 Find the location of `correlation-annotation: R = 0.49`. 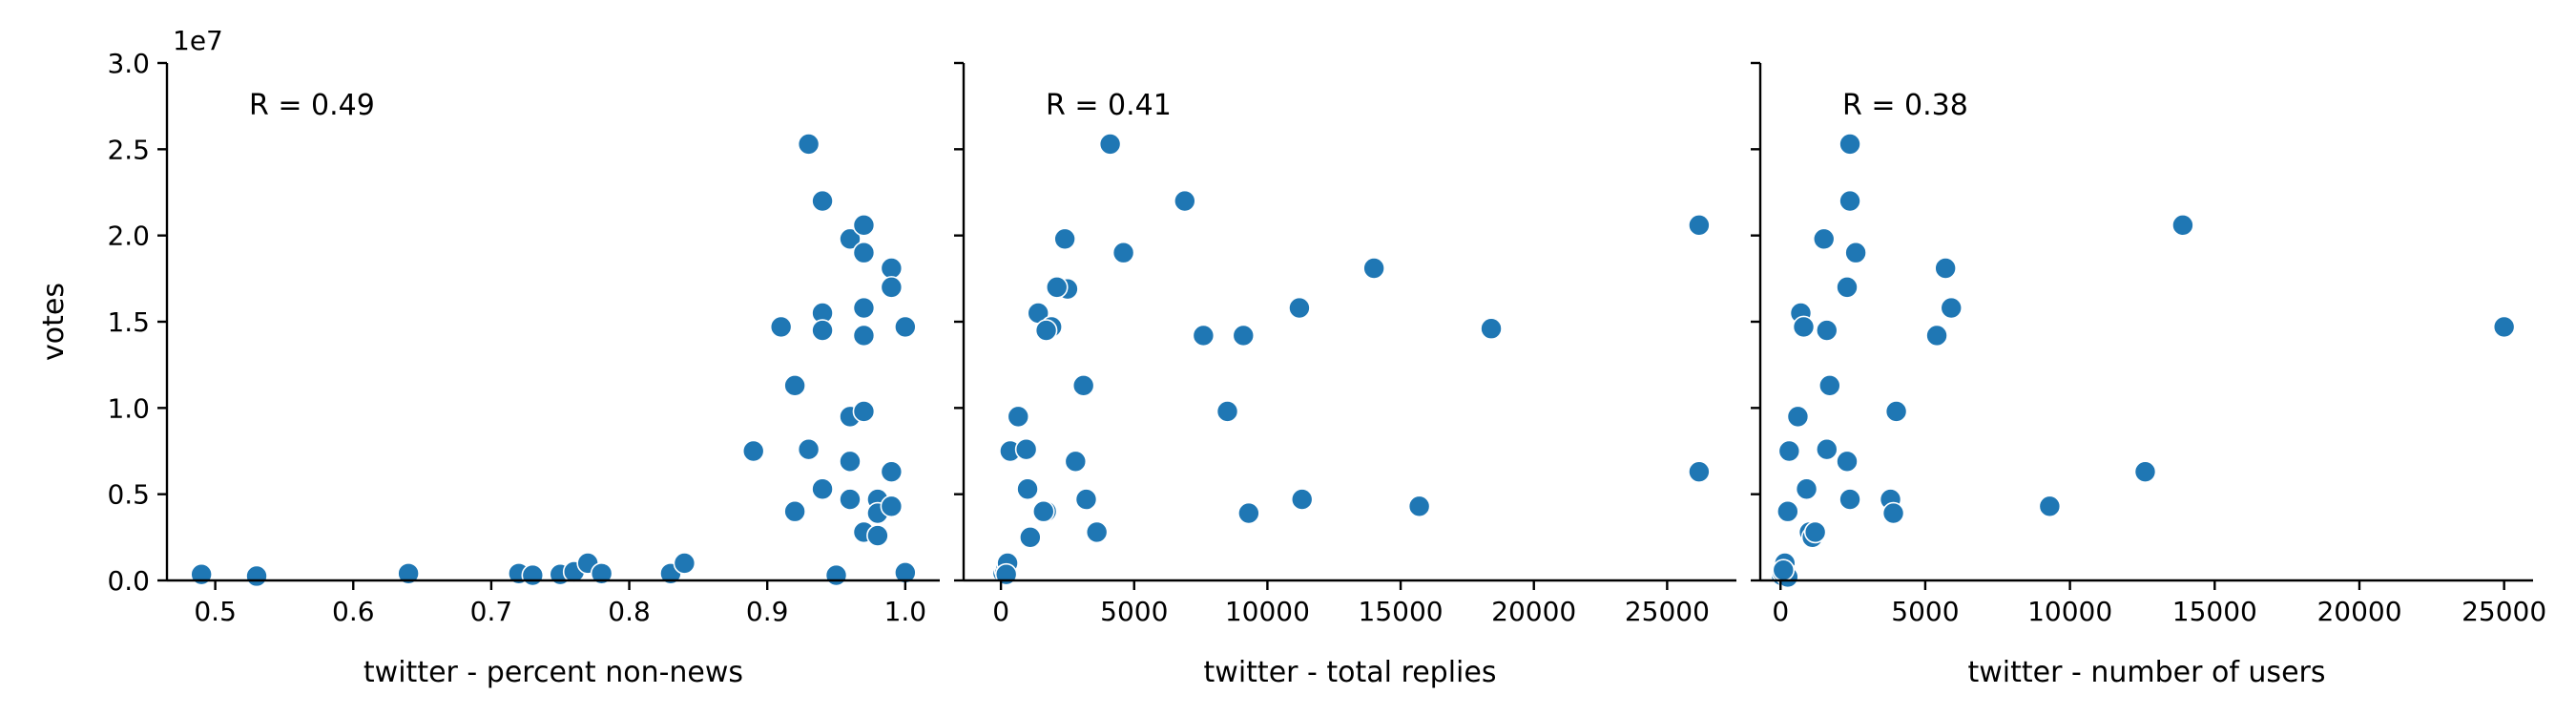

correlation-annotation: R = 0.49 is located at coordinates (312, 105).